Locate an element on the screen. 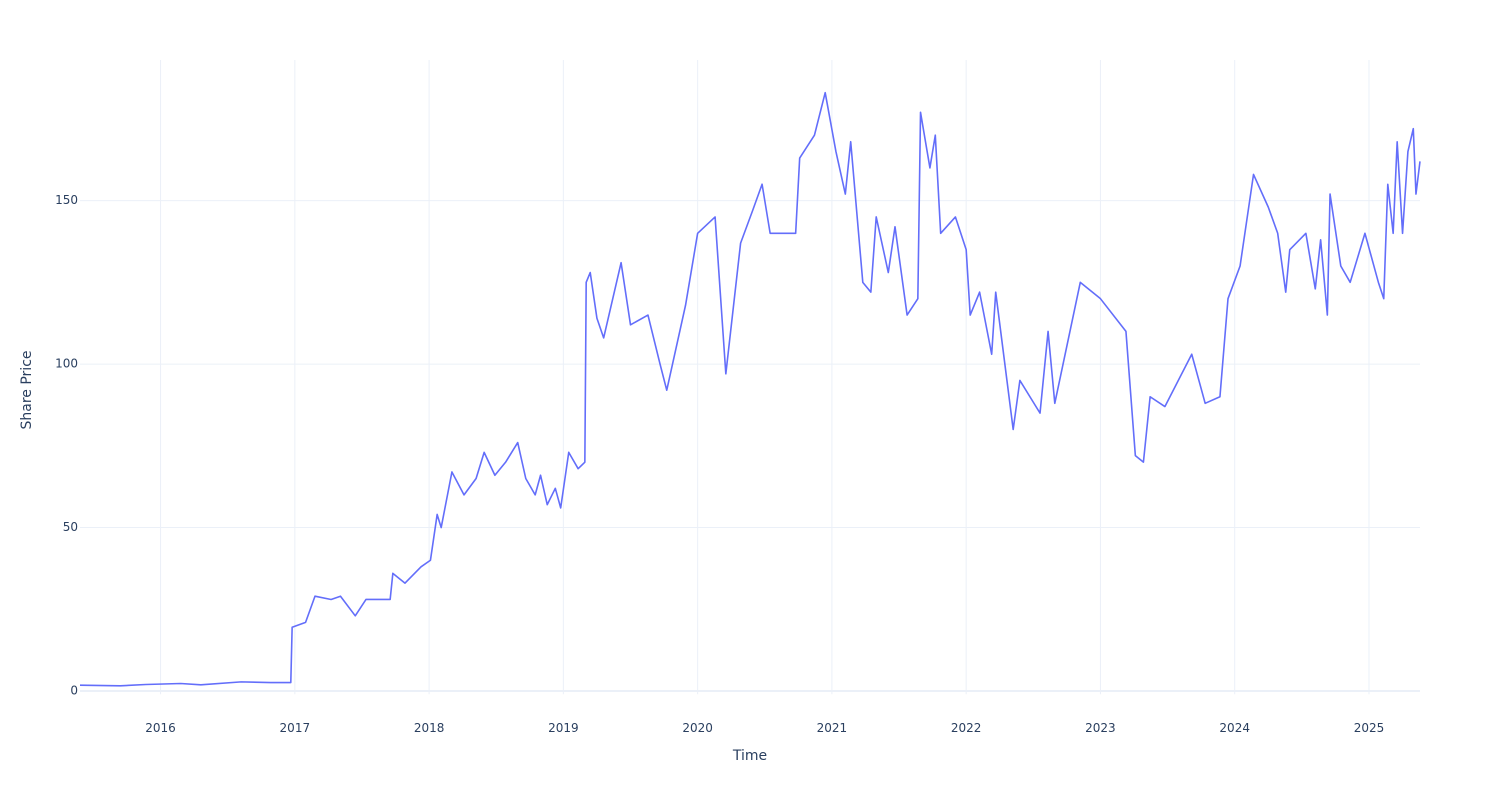 This screenshot has width=1500, height=800. x-tick-label: 2024 is located at coordinates (1234, 728).